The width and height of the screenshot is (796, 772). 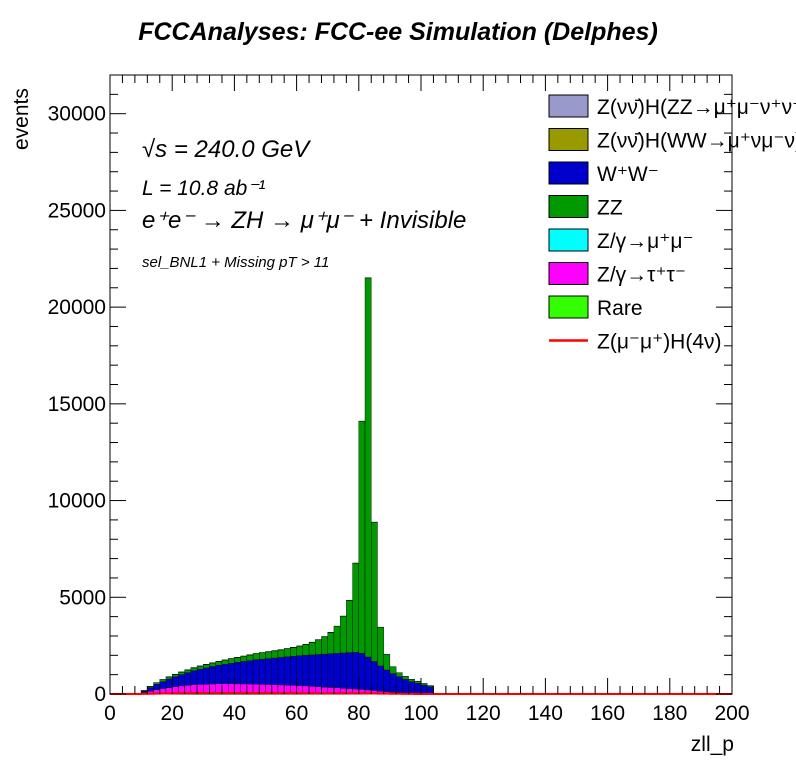 What do you see at coordinates (659, 342) in the screenshot?
I see `legend-label-7: Z(μ⁻μ⁺)H(4ν)` at bounding box center [659, 342].